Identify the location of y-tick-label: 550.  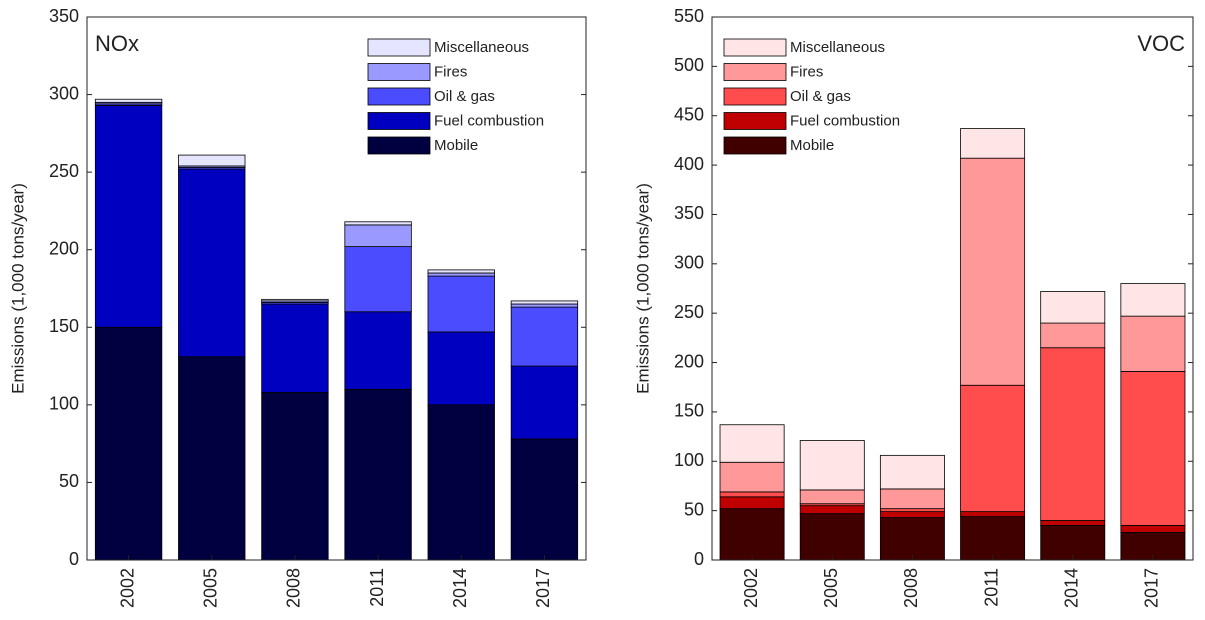
(689, 16).